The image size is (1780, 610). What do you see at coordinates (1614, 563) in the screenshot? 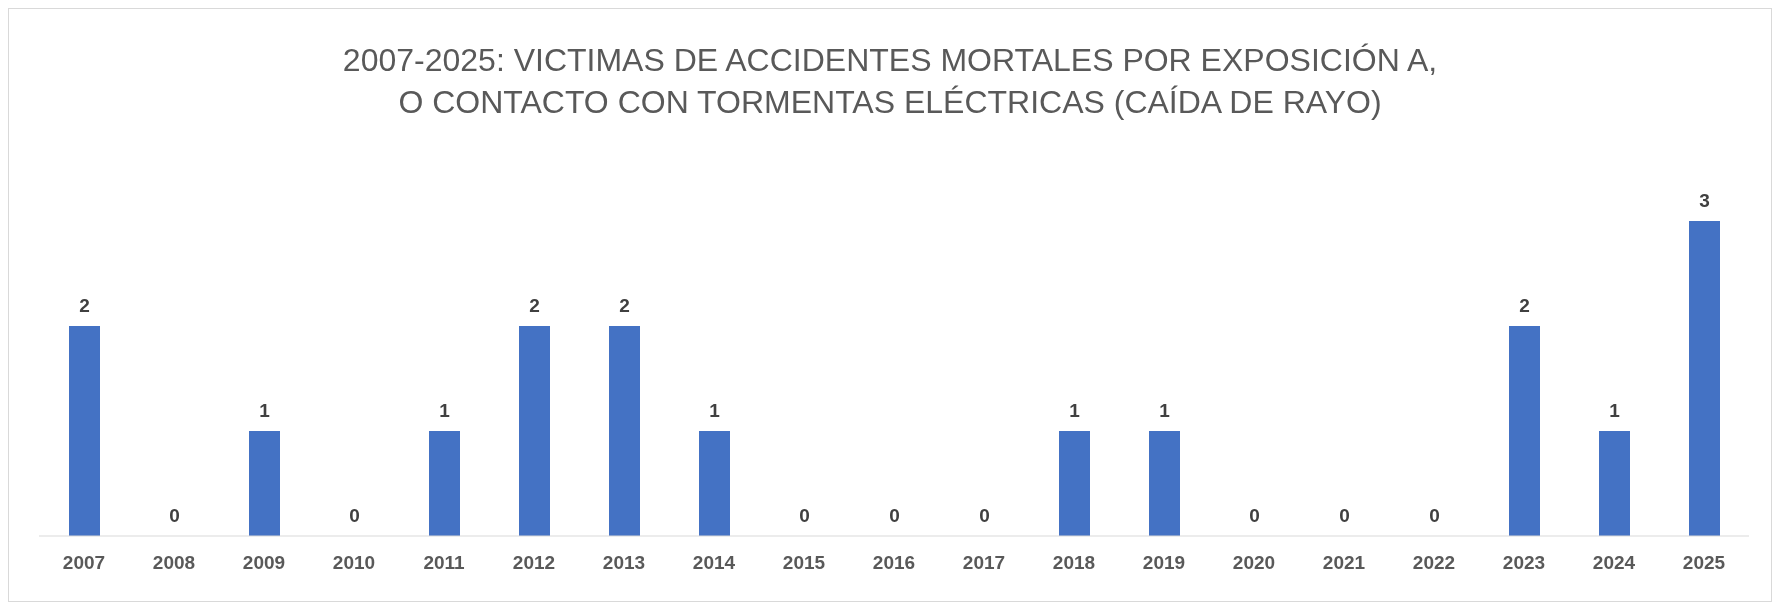
I see `x-tick-label: 2024` at bounding box center [1614, 563].